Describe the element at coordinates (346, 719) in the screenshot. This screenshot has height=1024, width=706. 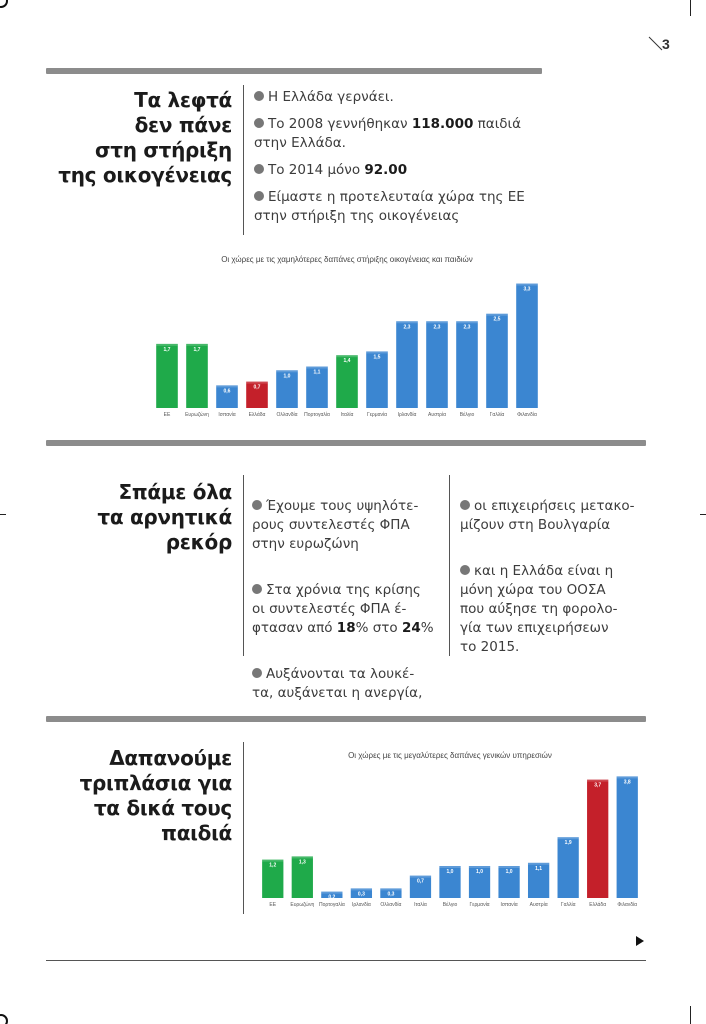
I see `section-3-rule` at that location.